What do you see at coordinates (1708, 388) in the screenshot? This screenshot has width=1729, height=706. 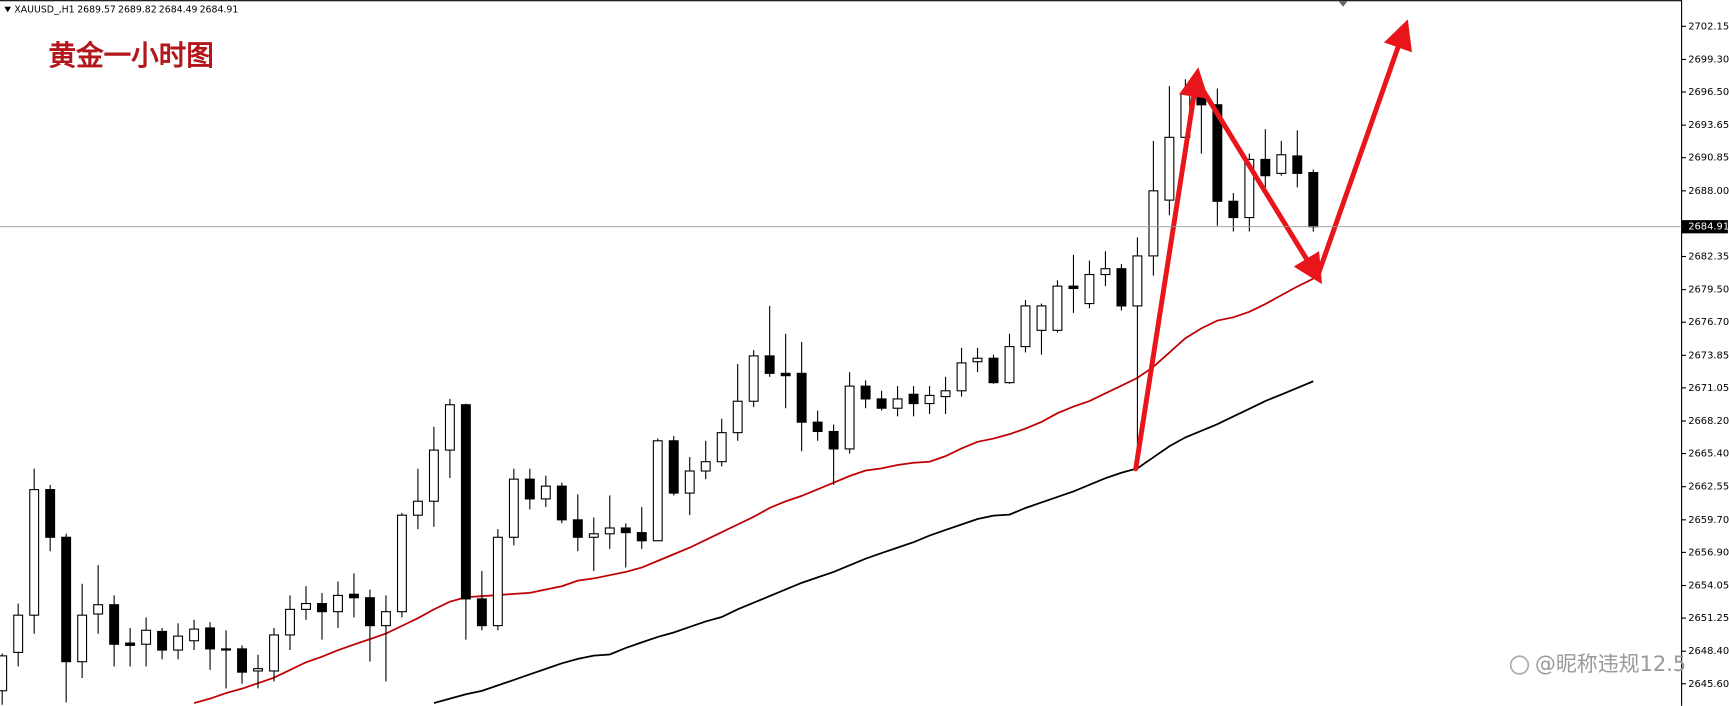 I see `y-tick-label: 2671.05` at bounding box center [1708, 388].